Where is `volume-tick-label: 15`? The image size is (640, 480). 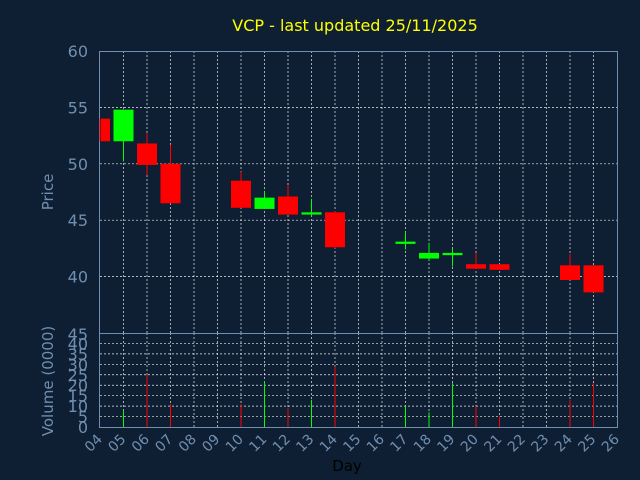
volume-tick-label: 15 is located at coordinates (78, 396).